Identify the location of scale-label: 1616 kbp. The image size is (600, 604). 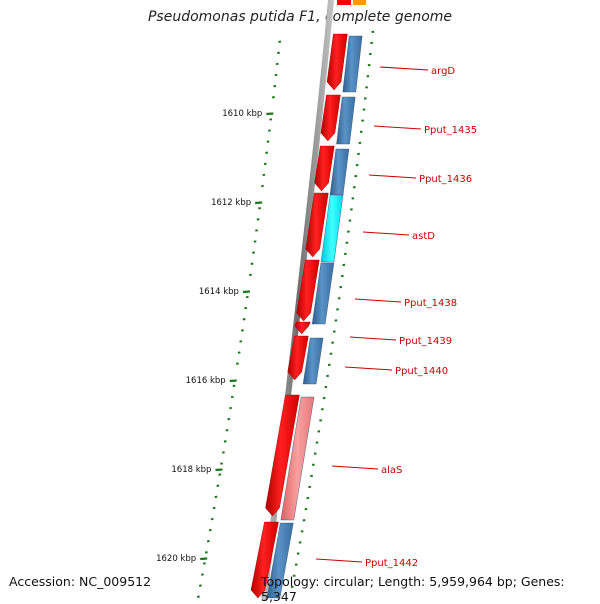
(206, 381).